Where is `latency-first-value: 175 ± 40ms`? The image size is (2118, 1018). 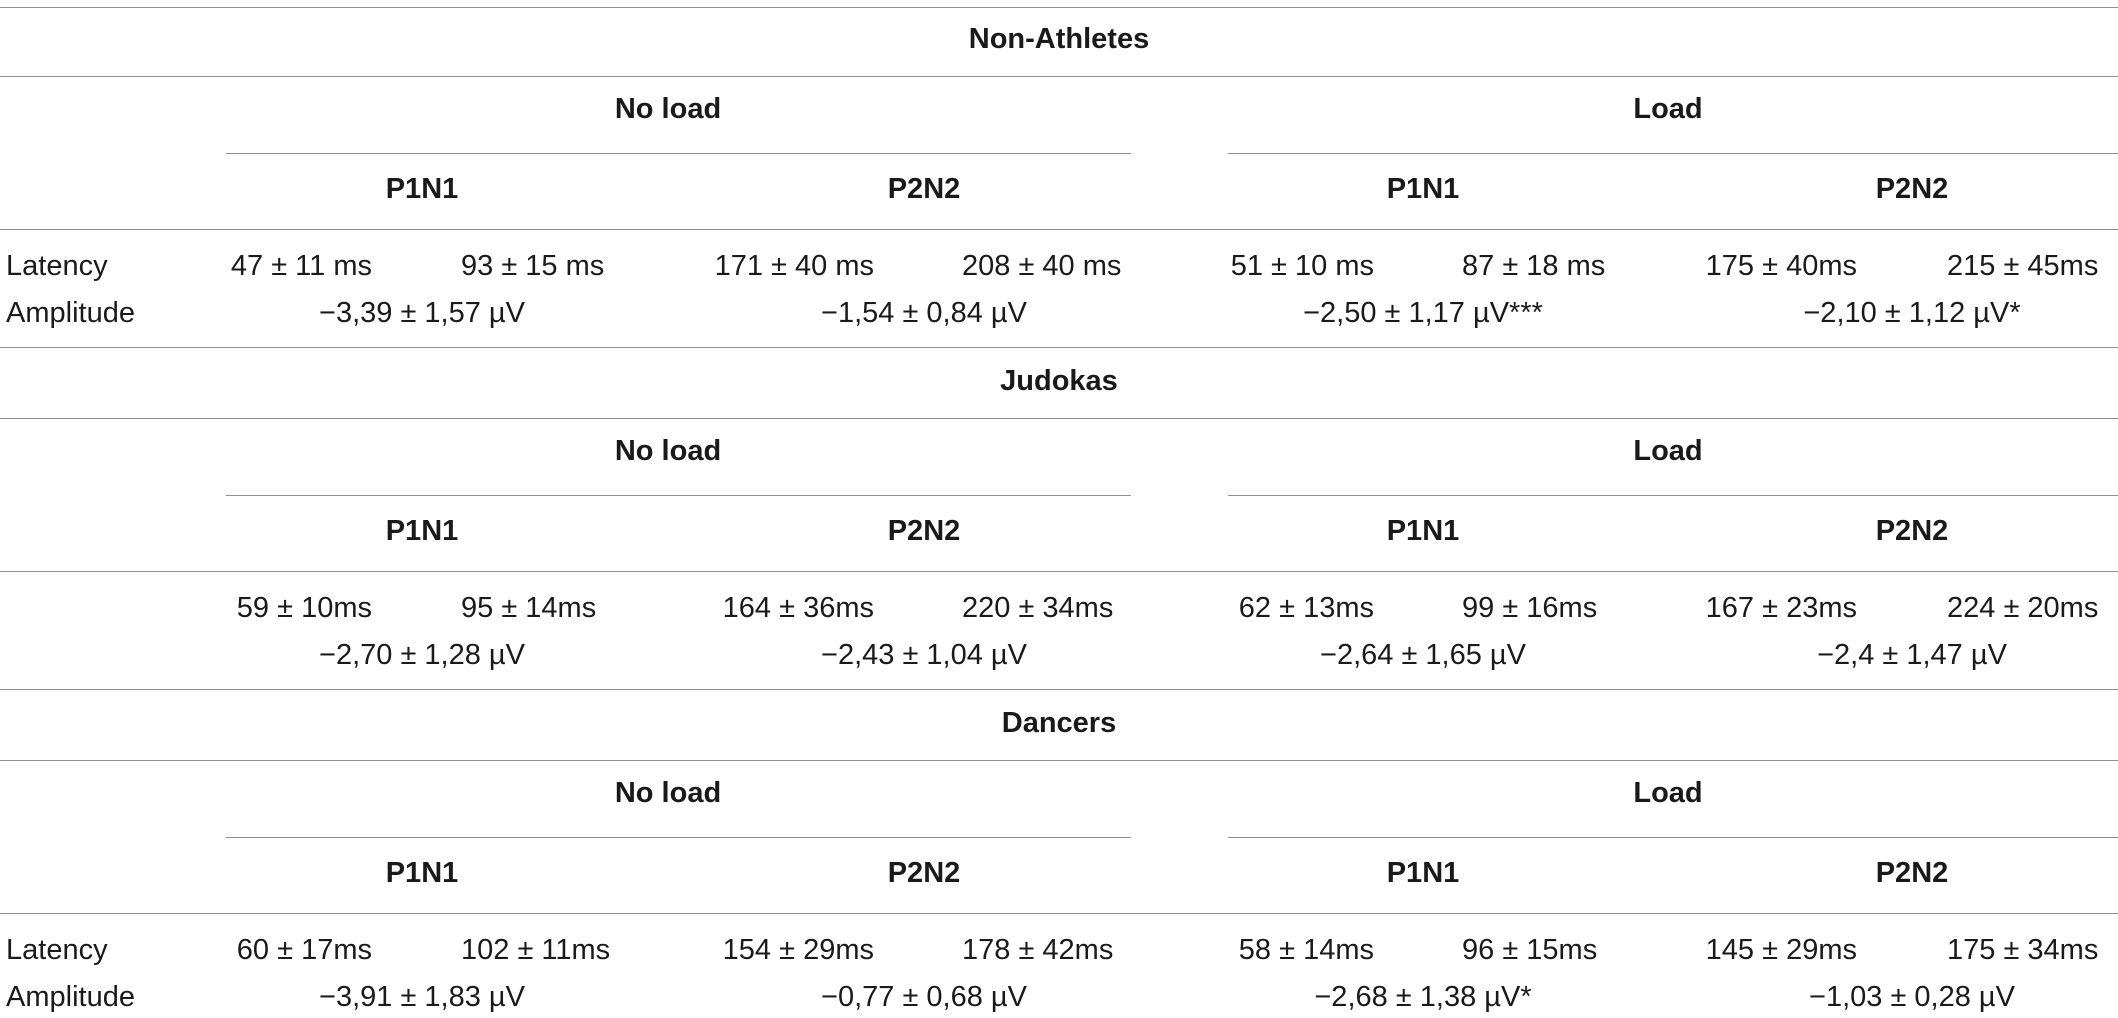
latency-first-value: 175 ± 40ms is located at coordinates (1781, 266).